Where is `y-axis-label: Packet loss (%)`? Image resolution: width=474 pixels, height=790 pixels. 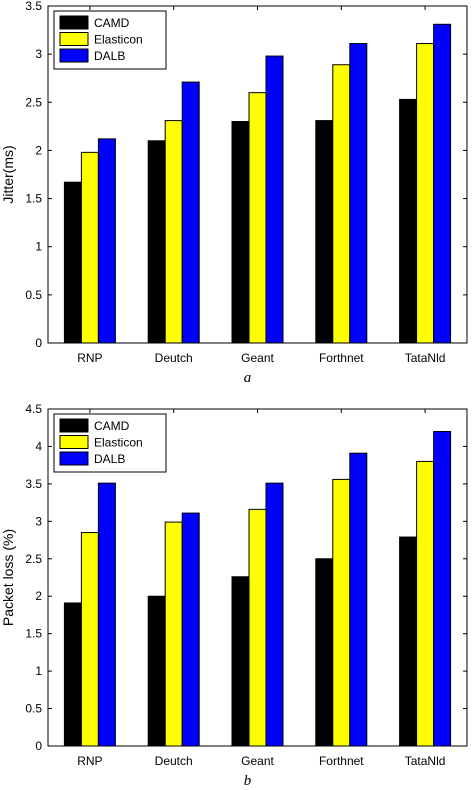
y-axis-label: Packet loss (%) is located at coordinates (8, 577).